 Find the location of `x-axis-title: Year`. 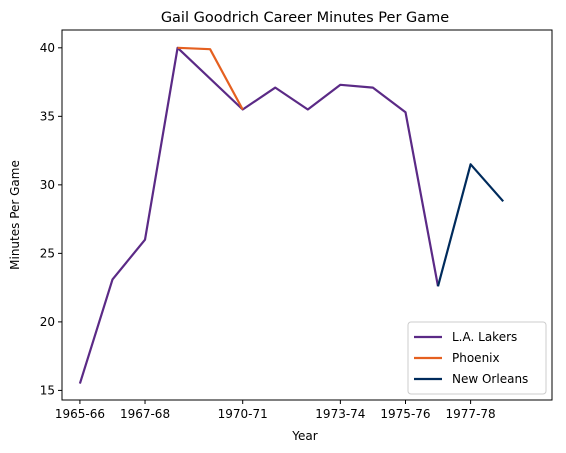

x-axis-title: Year is located at coordinates (304, 436).